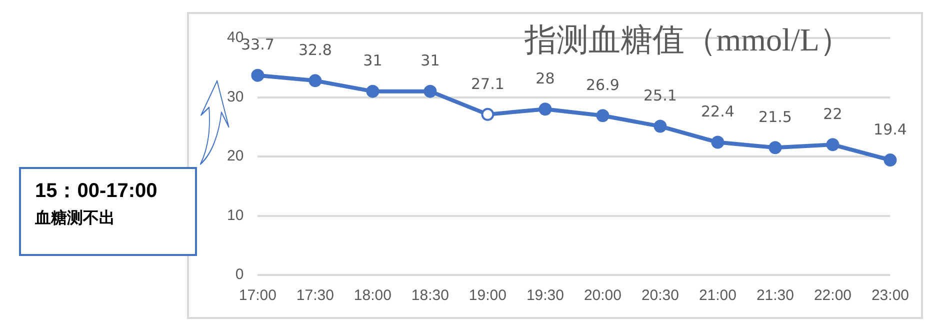  Describe the element at coordinates (833, 295) in the screenshot. I see `x-tick-label: 22:00` at that location.